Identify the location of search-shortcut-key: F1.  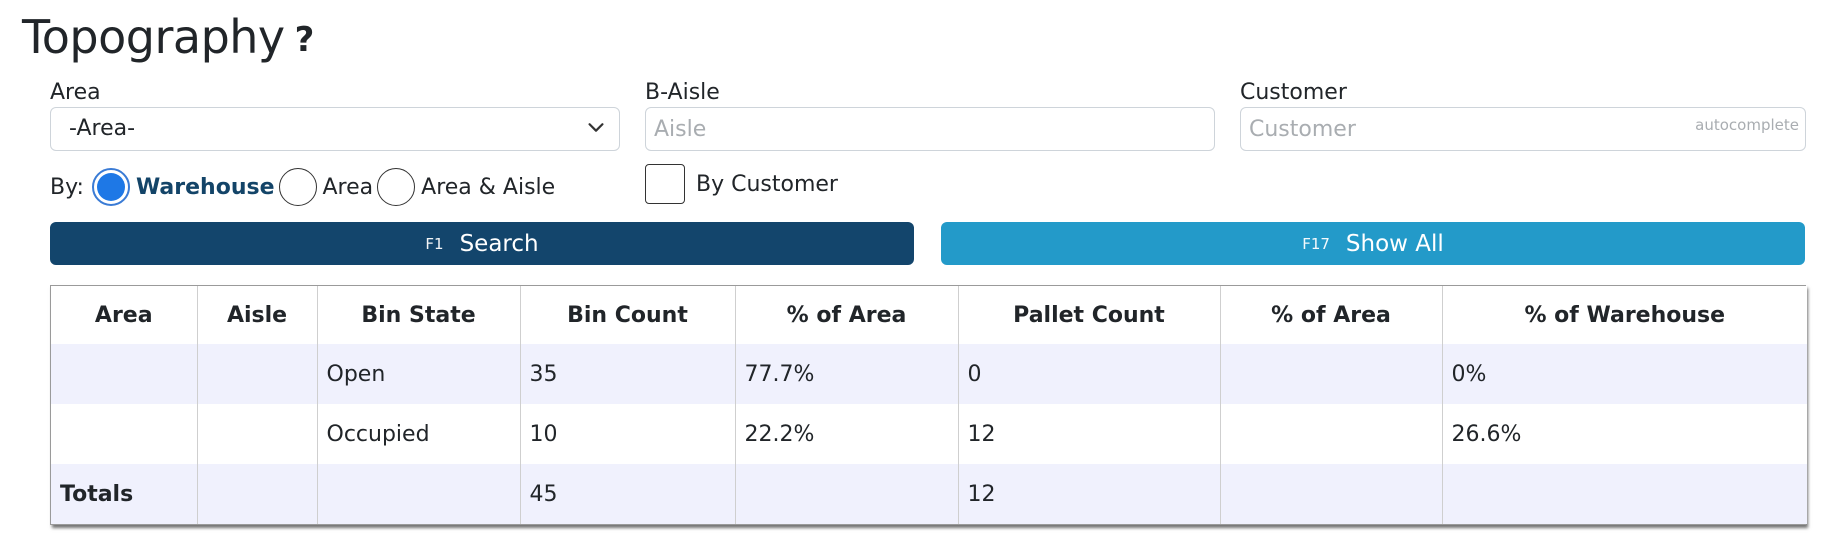
(434, 243).